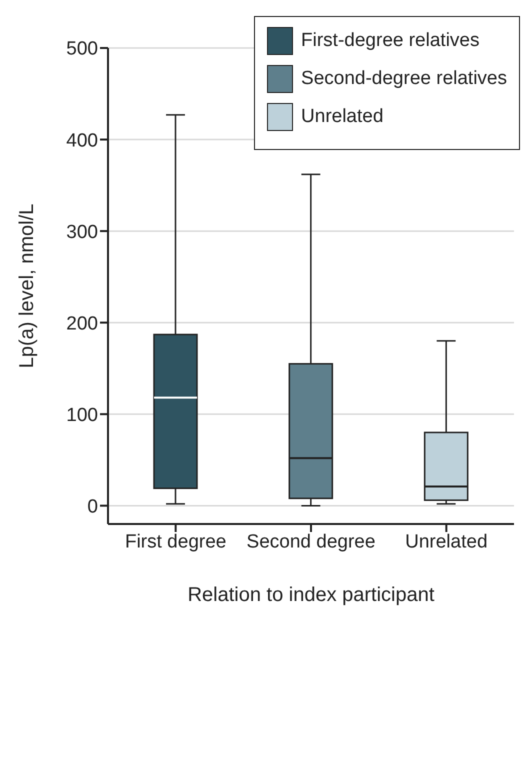 The image size is (526, 763). What do you see at coordinates (311, 595) in the screenshot?
I see `x-axis-title: Relation to index participant` at bounding box center [311, 595].